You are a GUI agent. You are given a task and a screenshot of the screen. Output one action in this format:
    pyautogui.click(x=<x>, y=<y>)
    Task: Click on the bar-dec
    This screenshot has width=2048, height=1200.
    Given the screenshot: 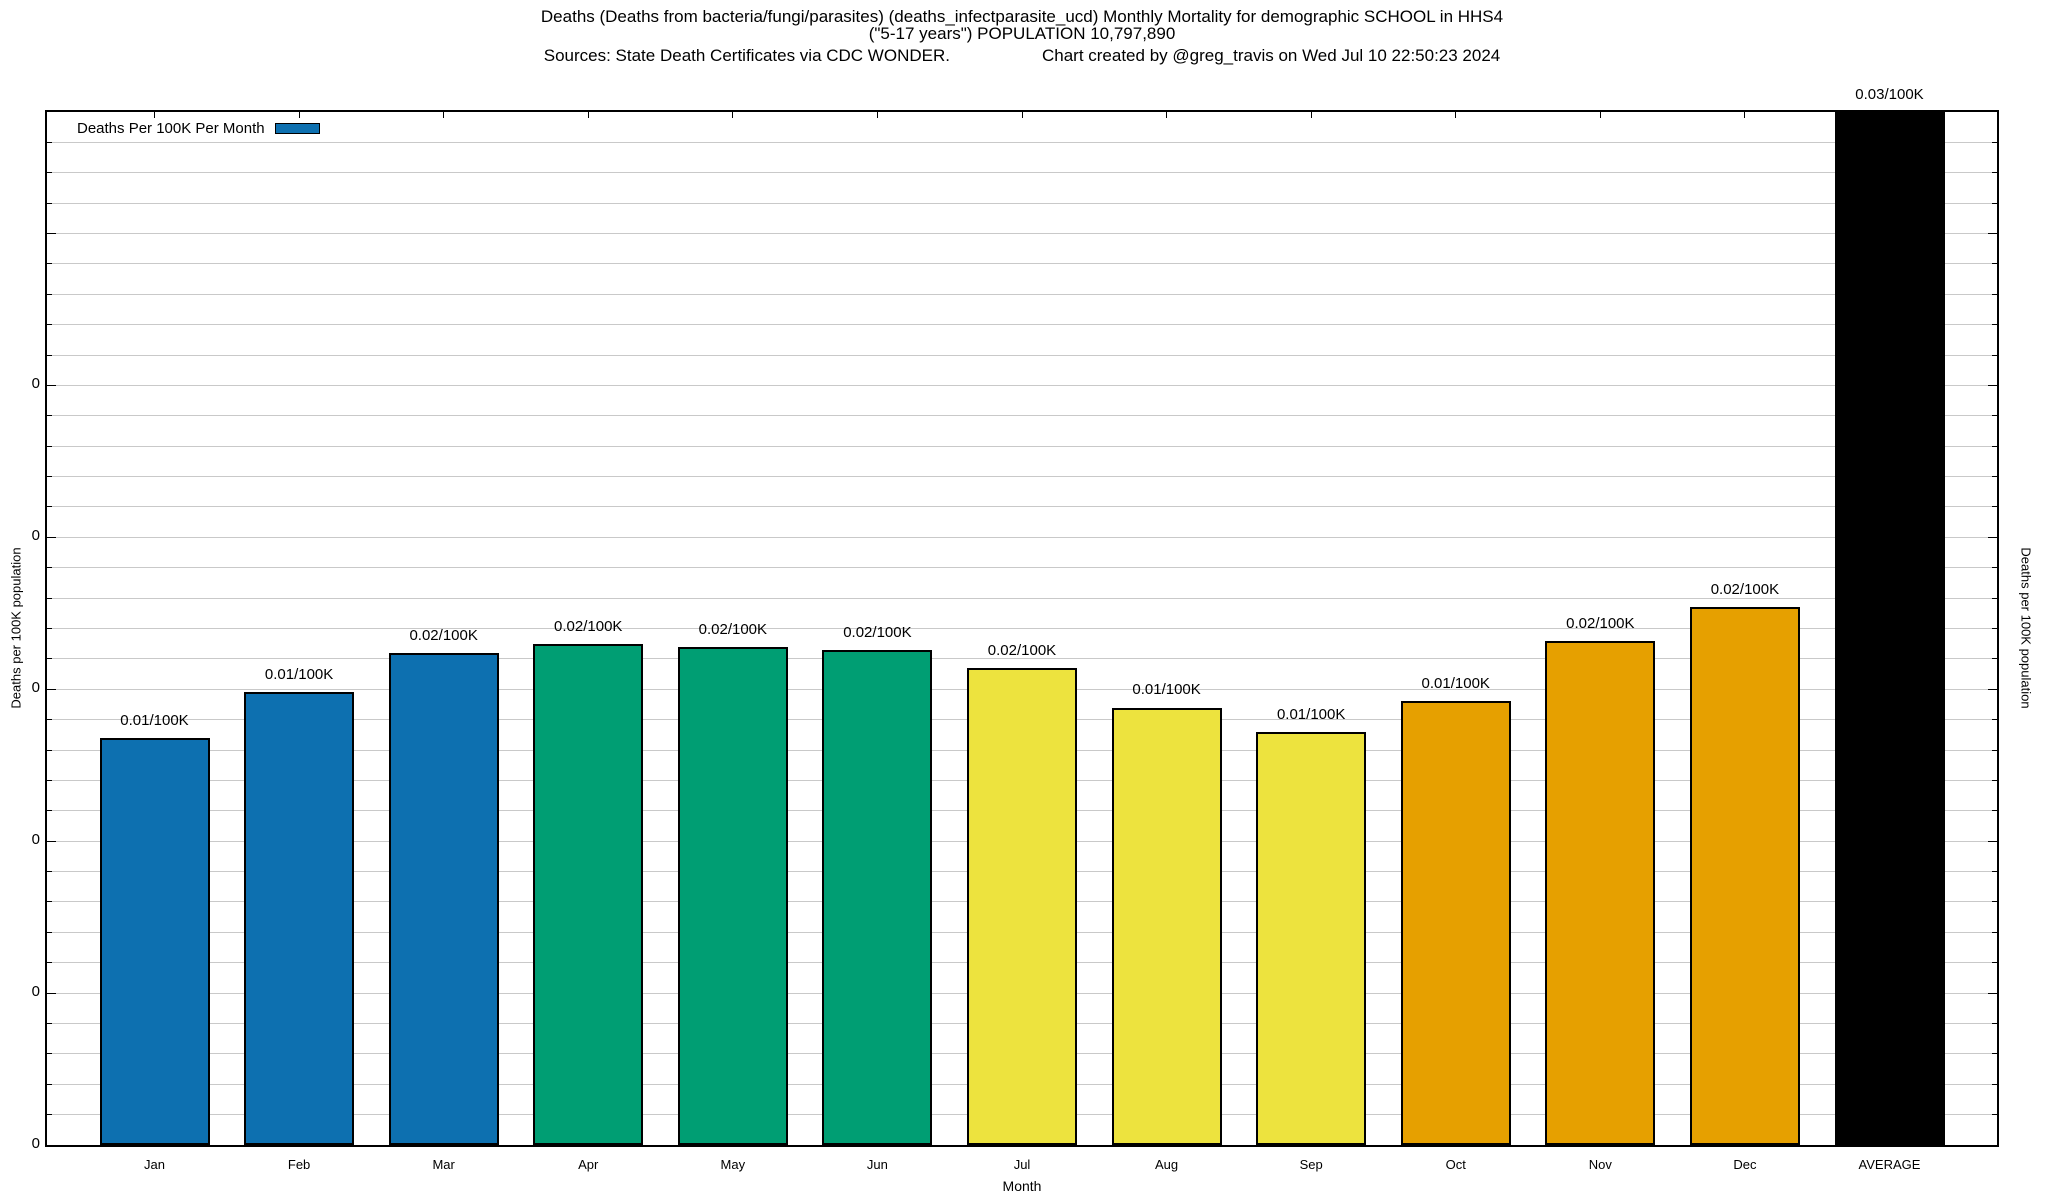 What is the action you would take?
    pyautogui.click(x=1744, y=876)
    